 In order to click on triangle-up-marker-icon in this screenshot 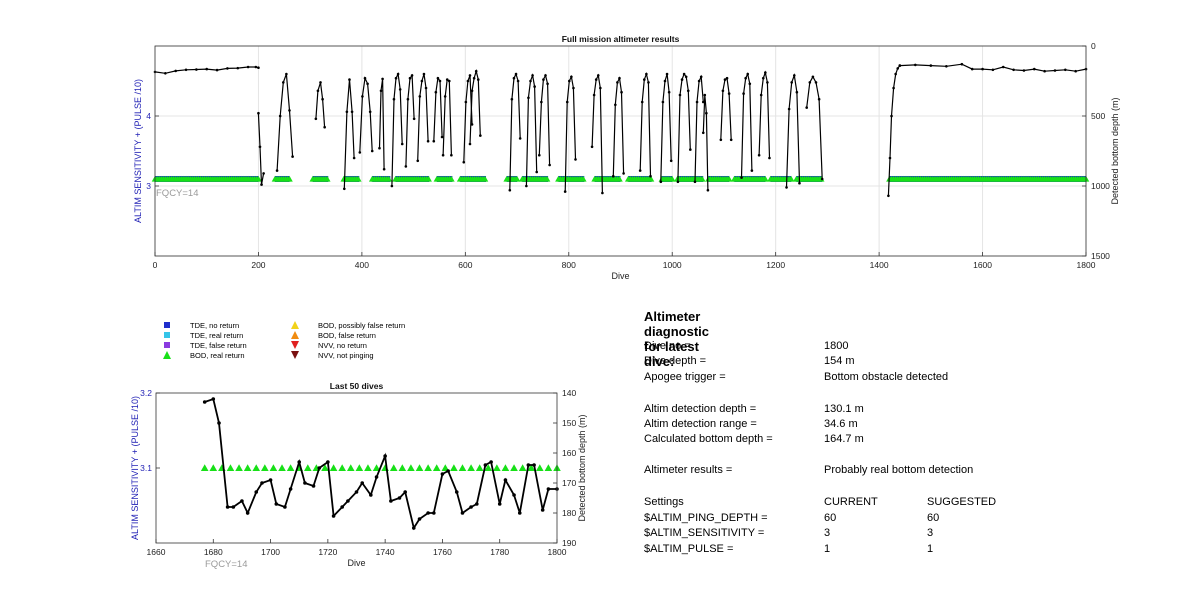, I will do `click(295, 325)`.